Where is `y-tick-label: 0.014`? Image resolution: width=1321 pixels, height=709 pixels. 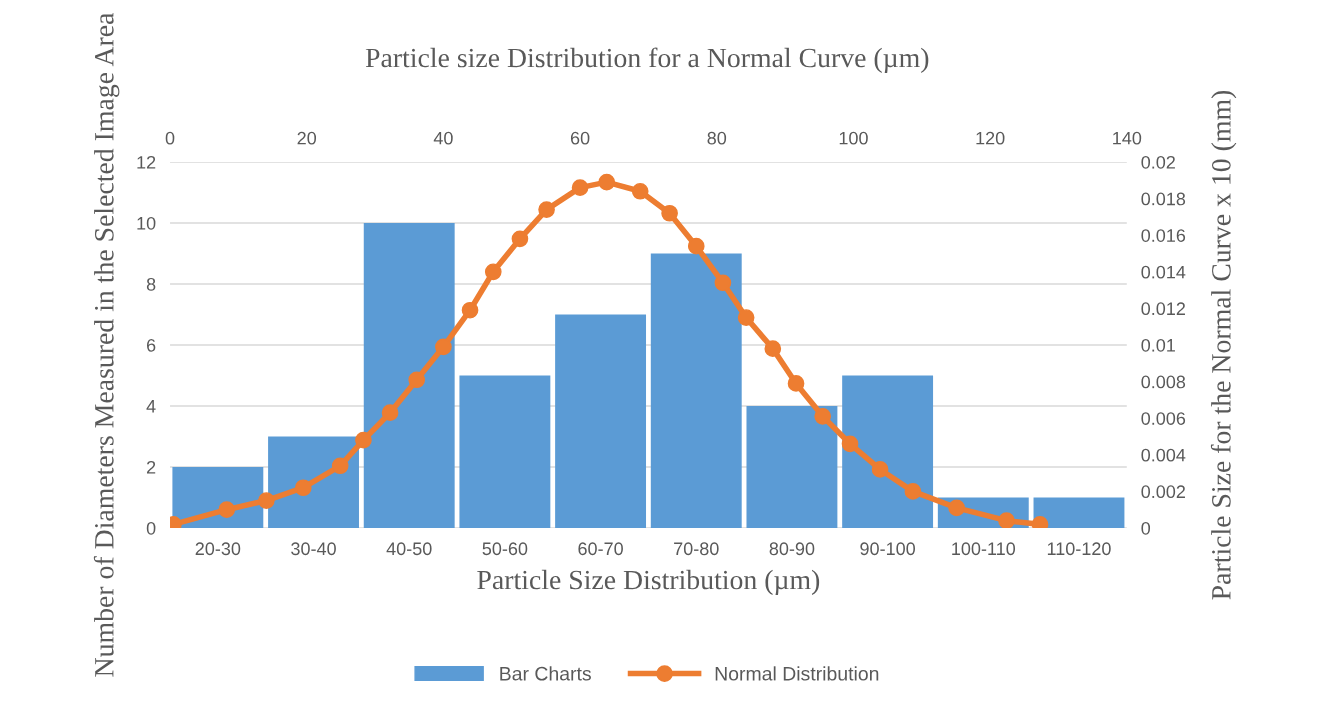
y-tick-label: 0.014 is located at coordinates (1163, 272).